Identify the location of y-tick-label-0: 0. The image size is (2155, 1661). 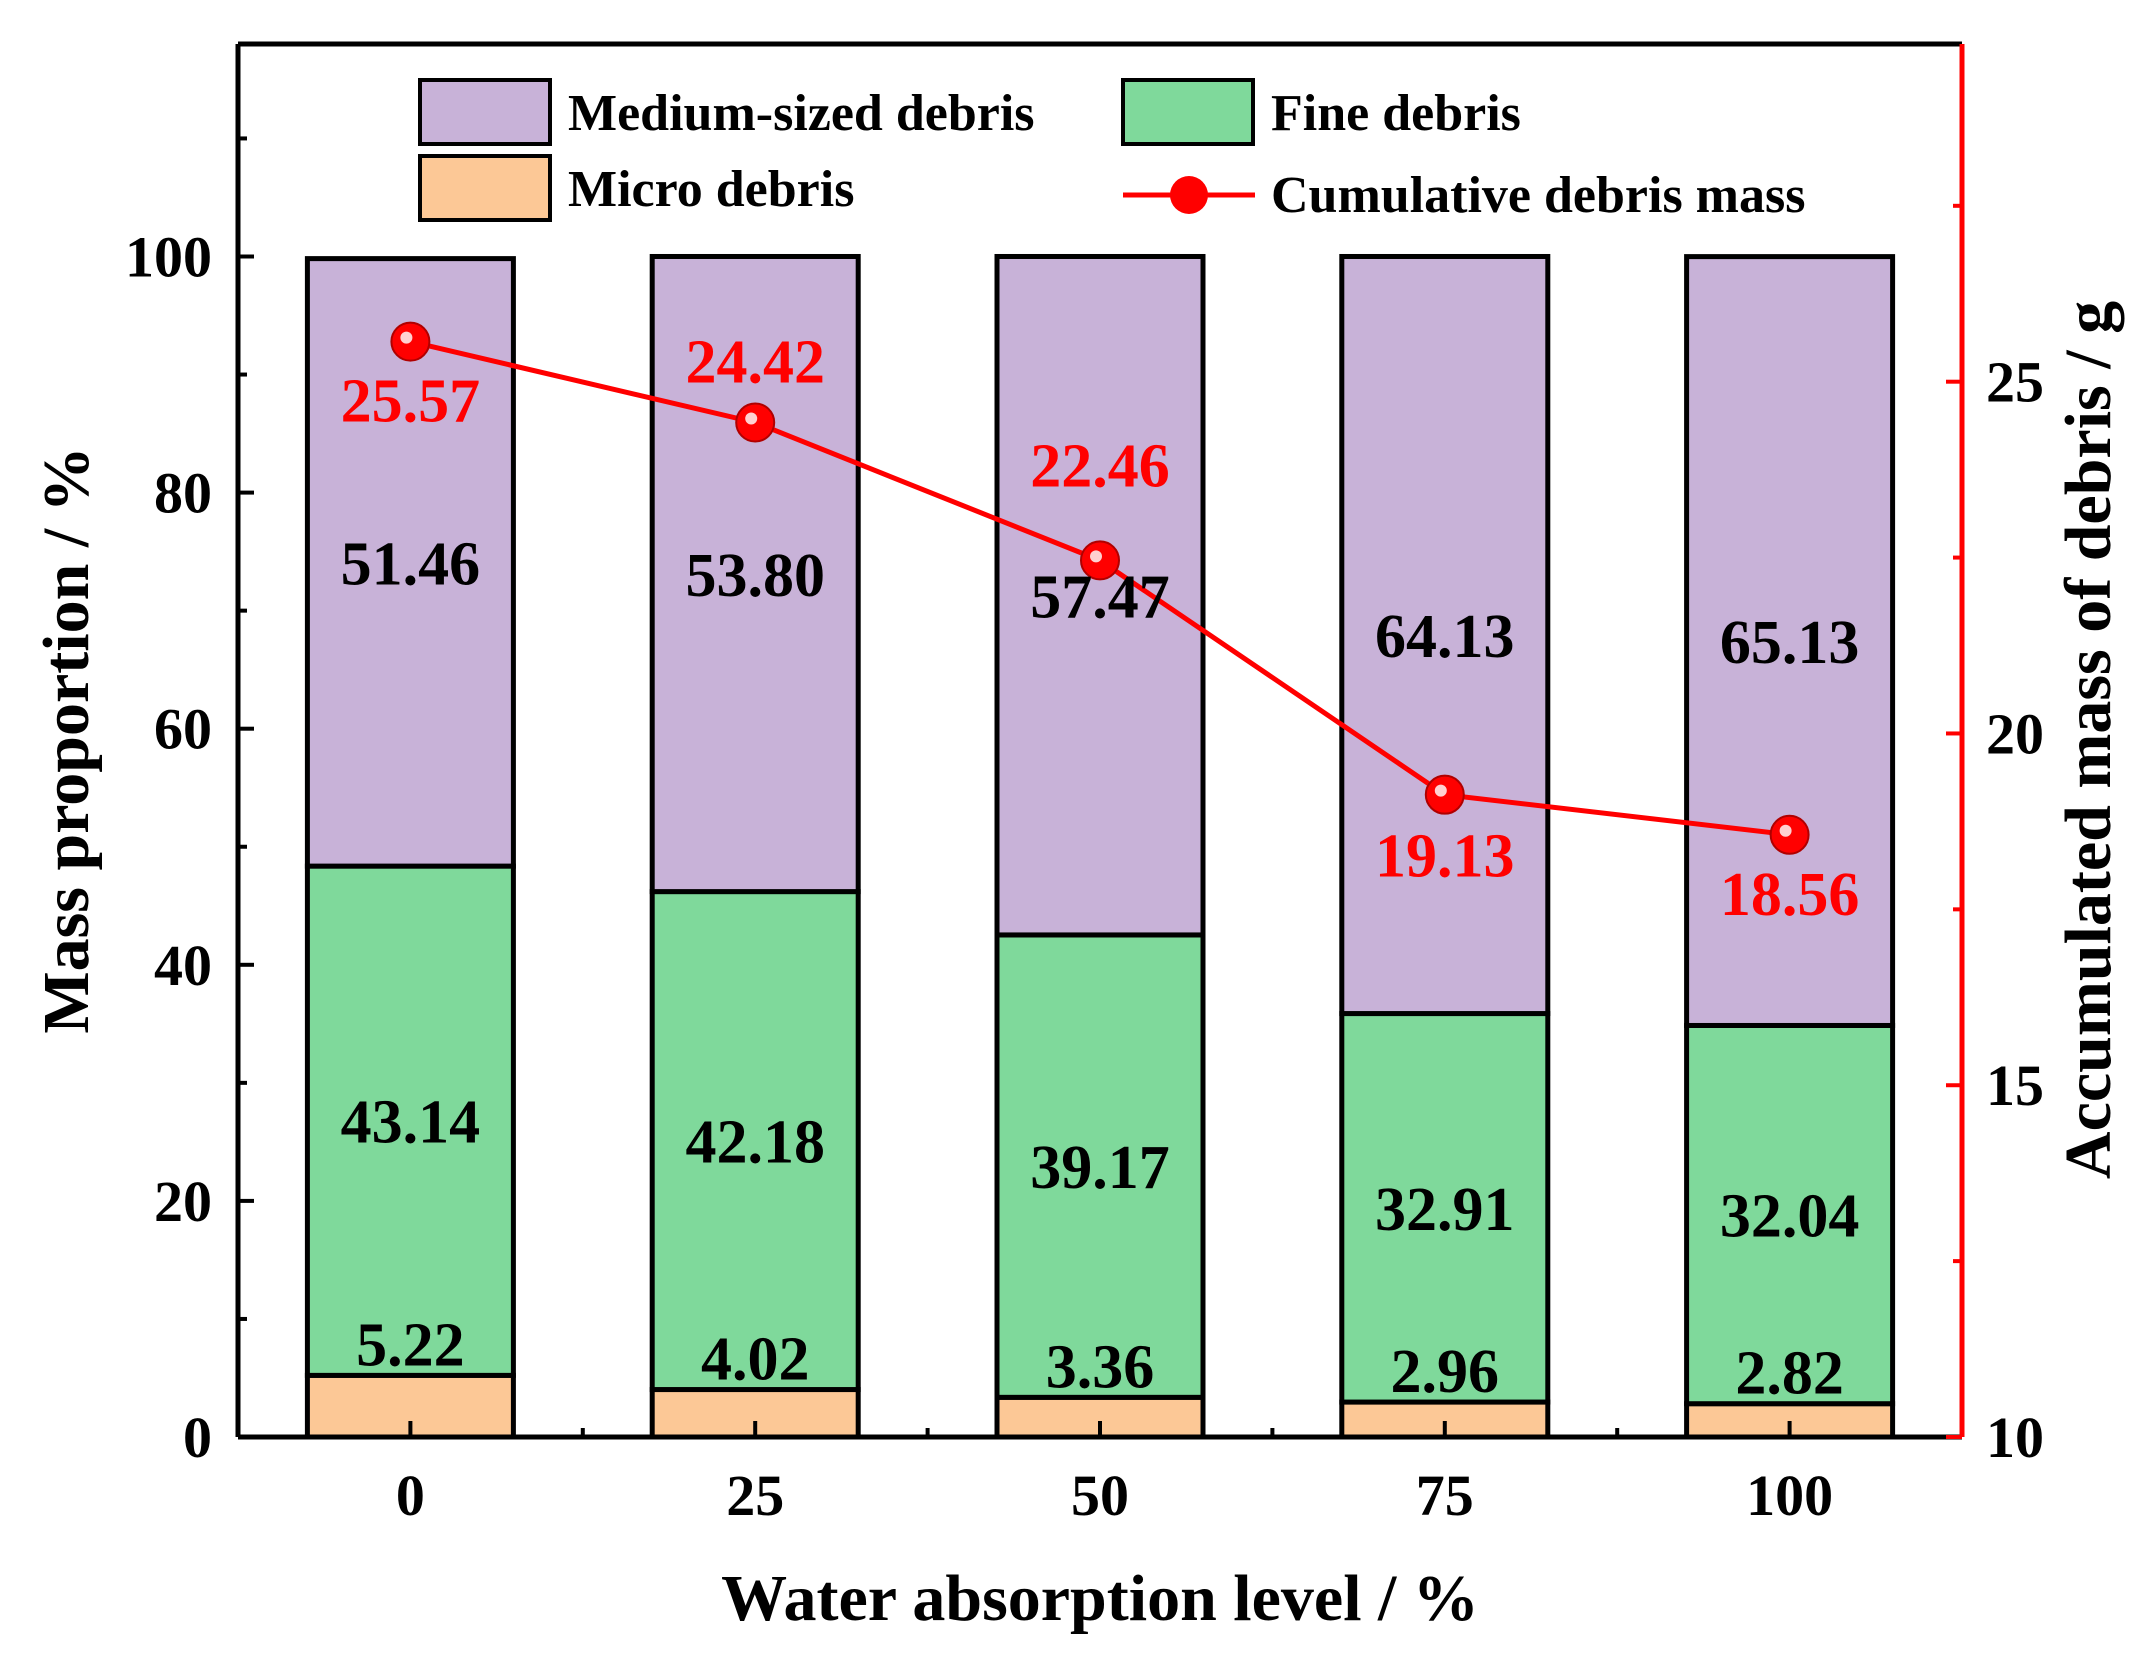
(197, 1437).